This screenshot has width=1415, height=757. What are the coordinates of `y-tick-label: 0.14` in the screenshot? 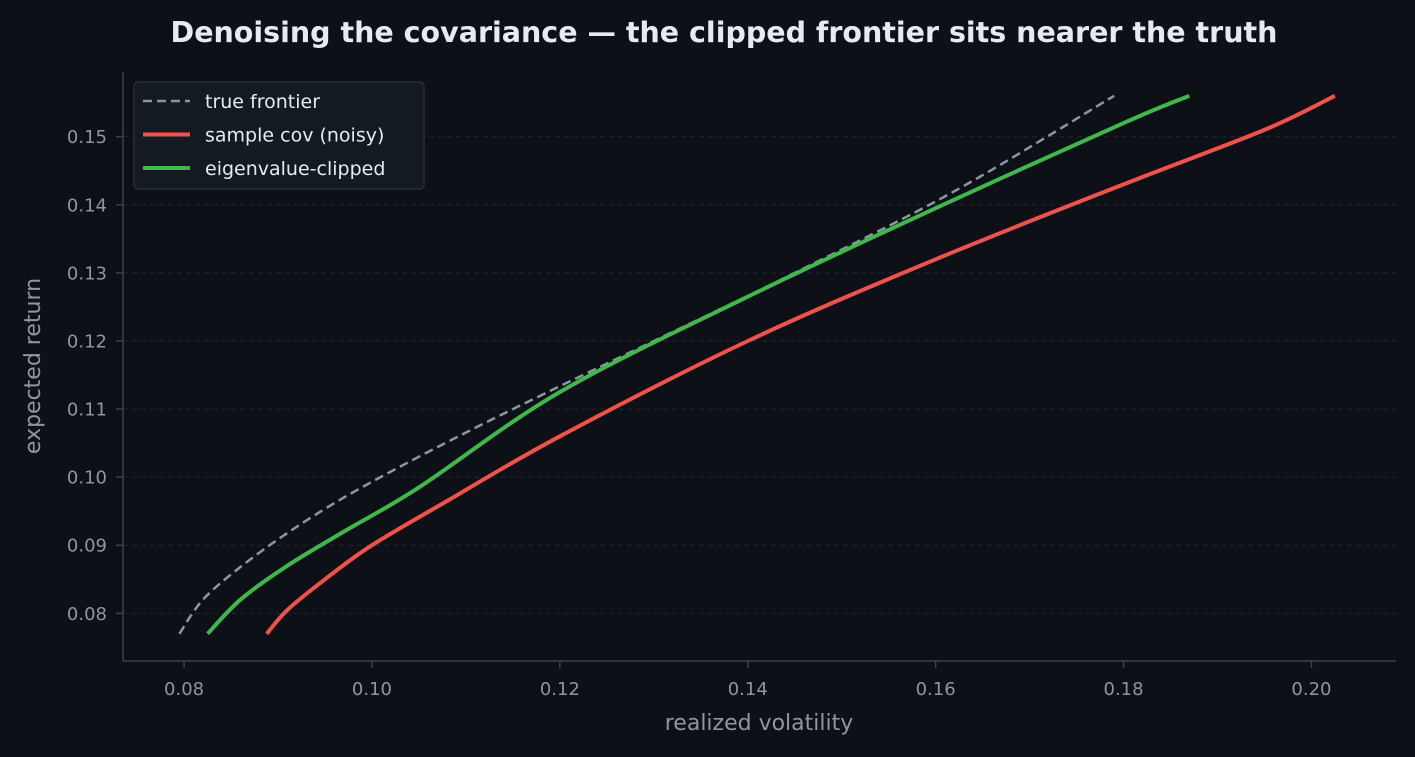 It's located at (87, 205).